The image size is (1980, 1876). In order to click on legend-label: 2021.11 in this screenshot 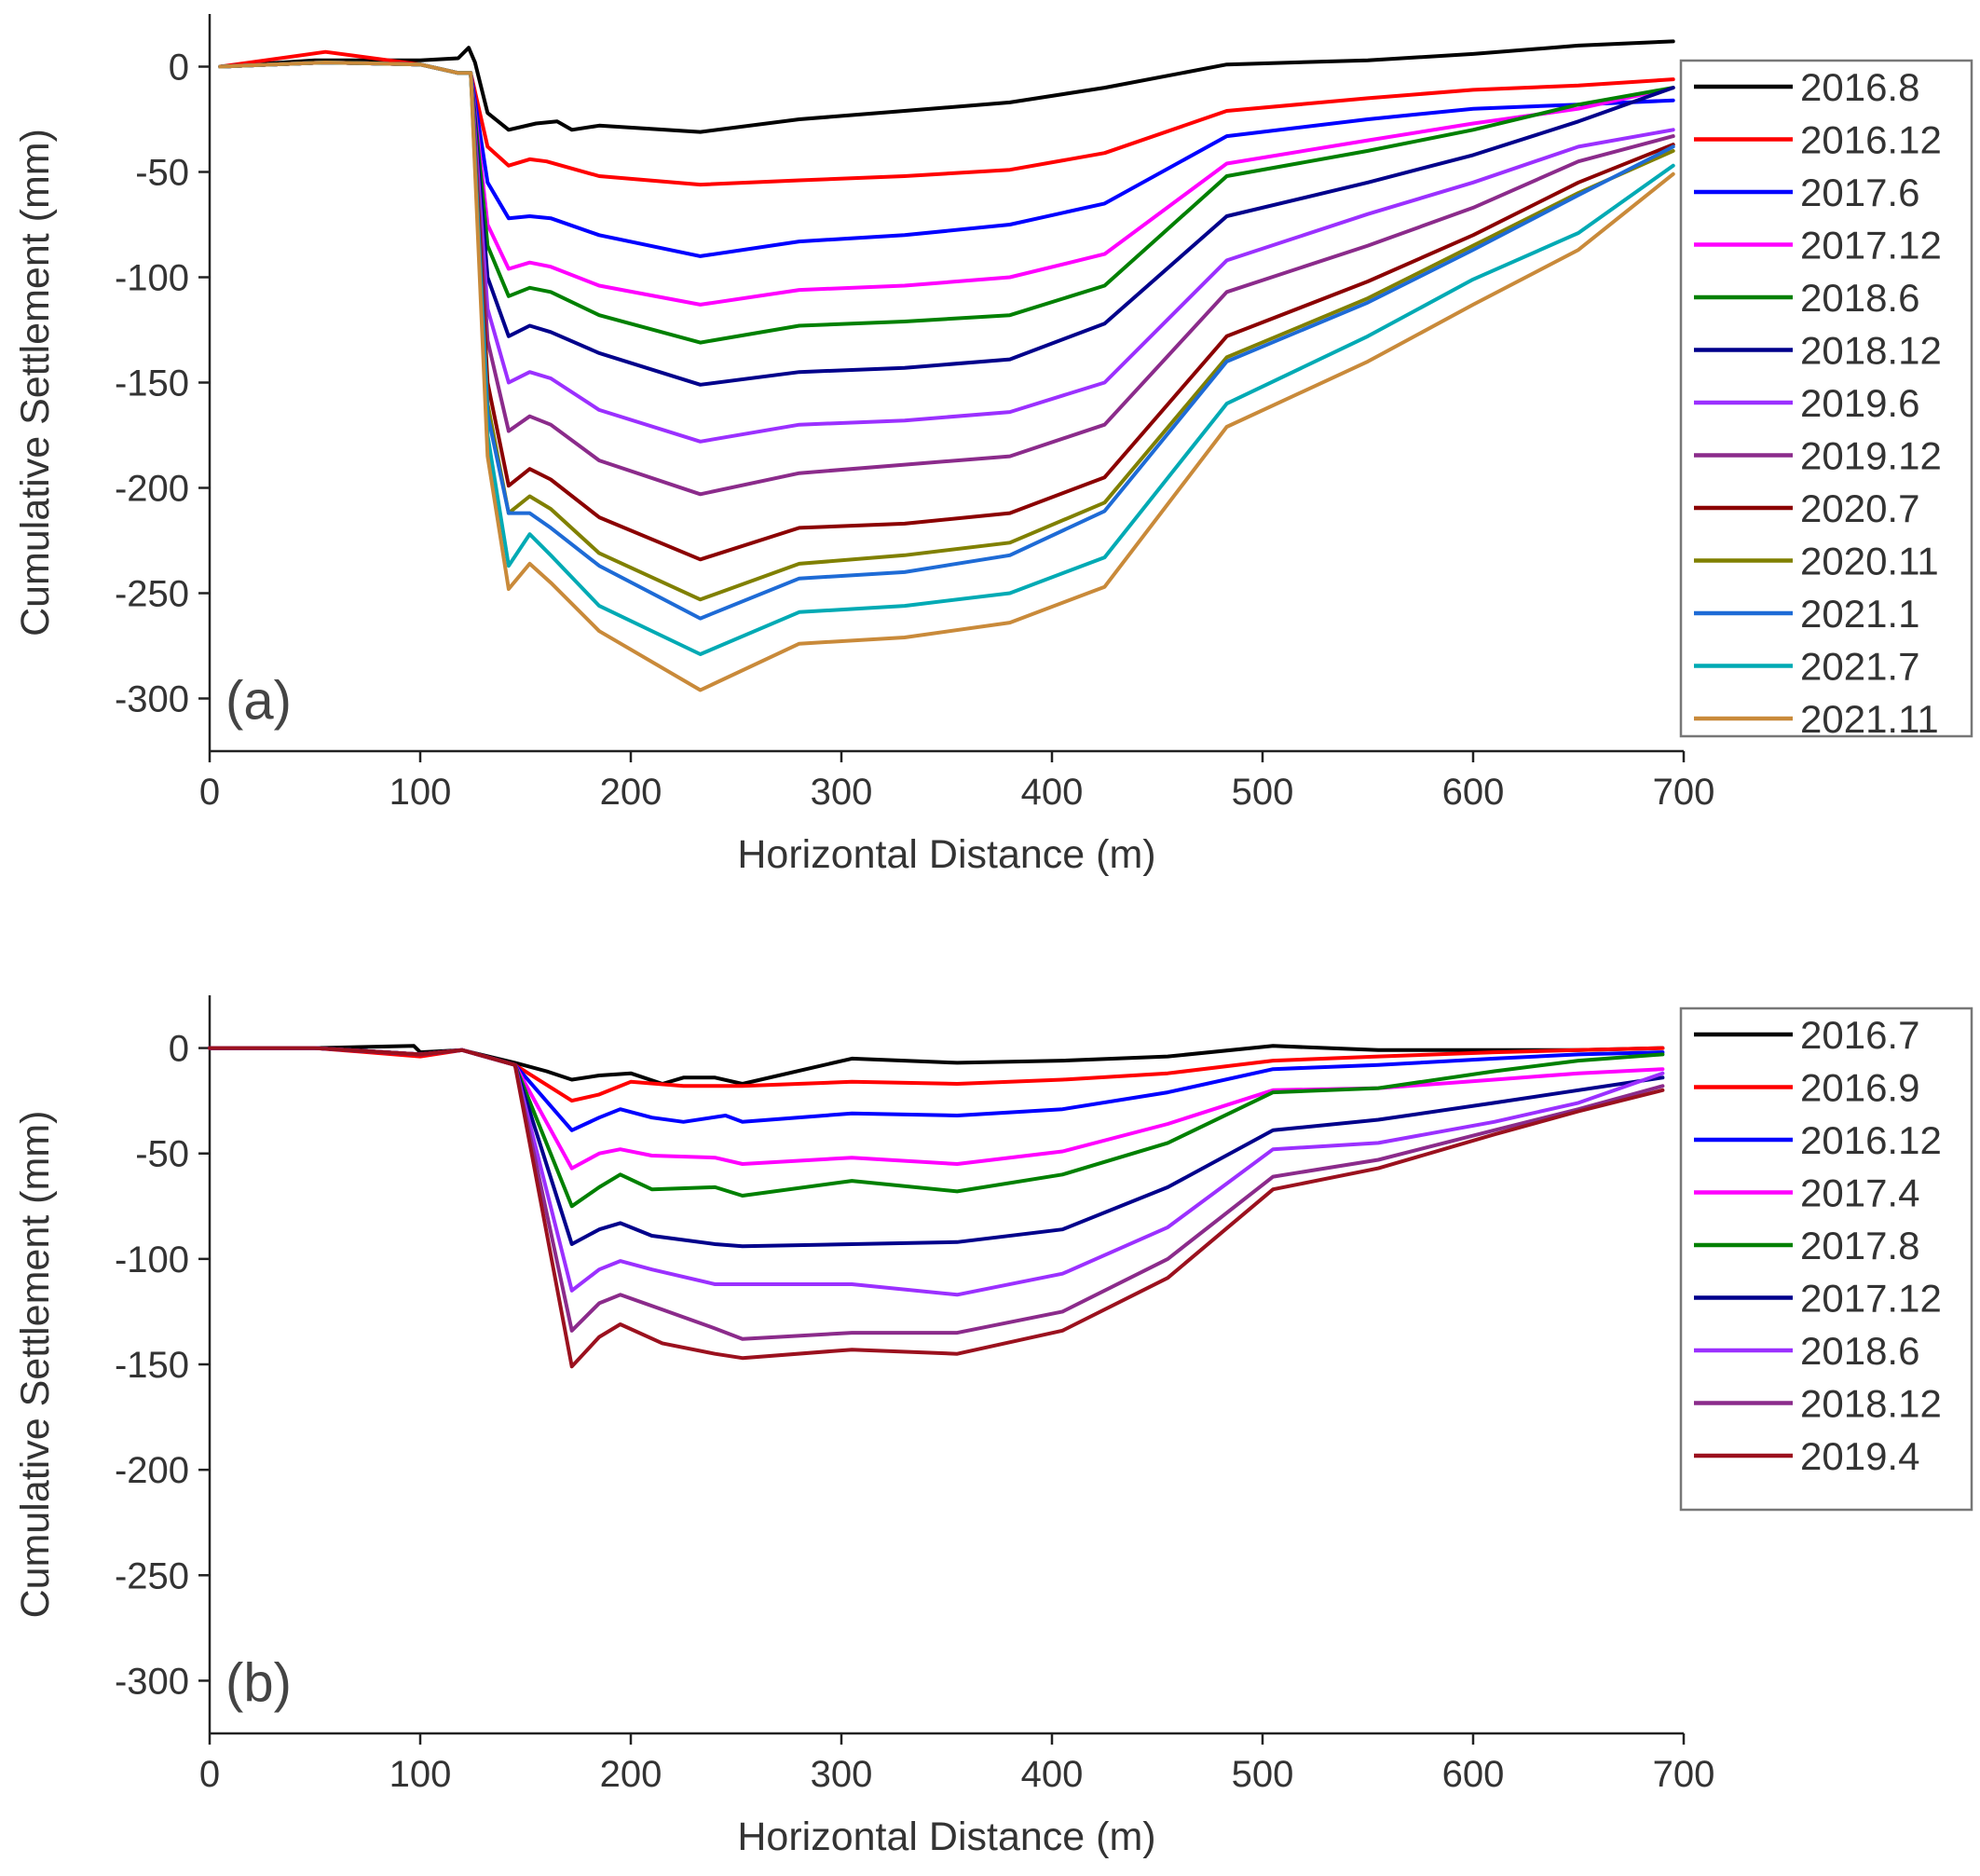, I will do `click(1869, 719)`.